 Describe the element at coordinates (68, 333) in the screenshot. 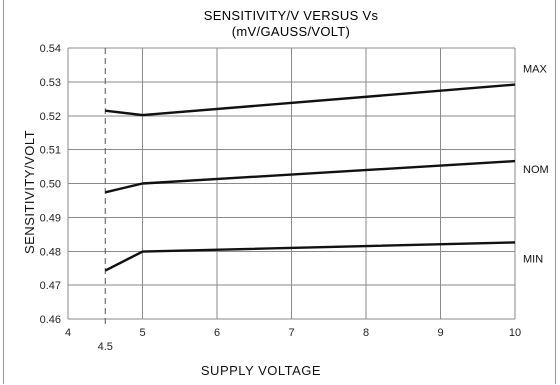

I see `x-tick-label: 4` at that location.